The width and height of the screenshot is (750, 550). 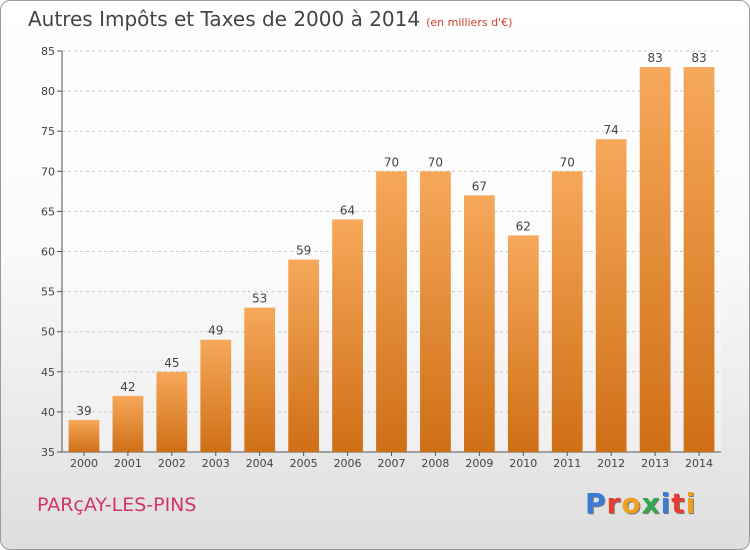 I want to click on x-tick-label: 2006, so click(x=348, y=463).